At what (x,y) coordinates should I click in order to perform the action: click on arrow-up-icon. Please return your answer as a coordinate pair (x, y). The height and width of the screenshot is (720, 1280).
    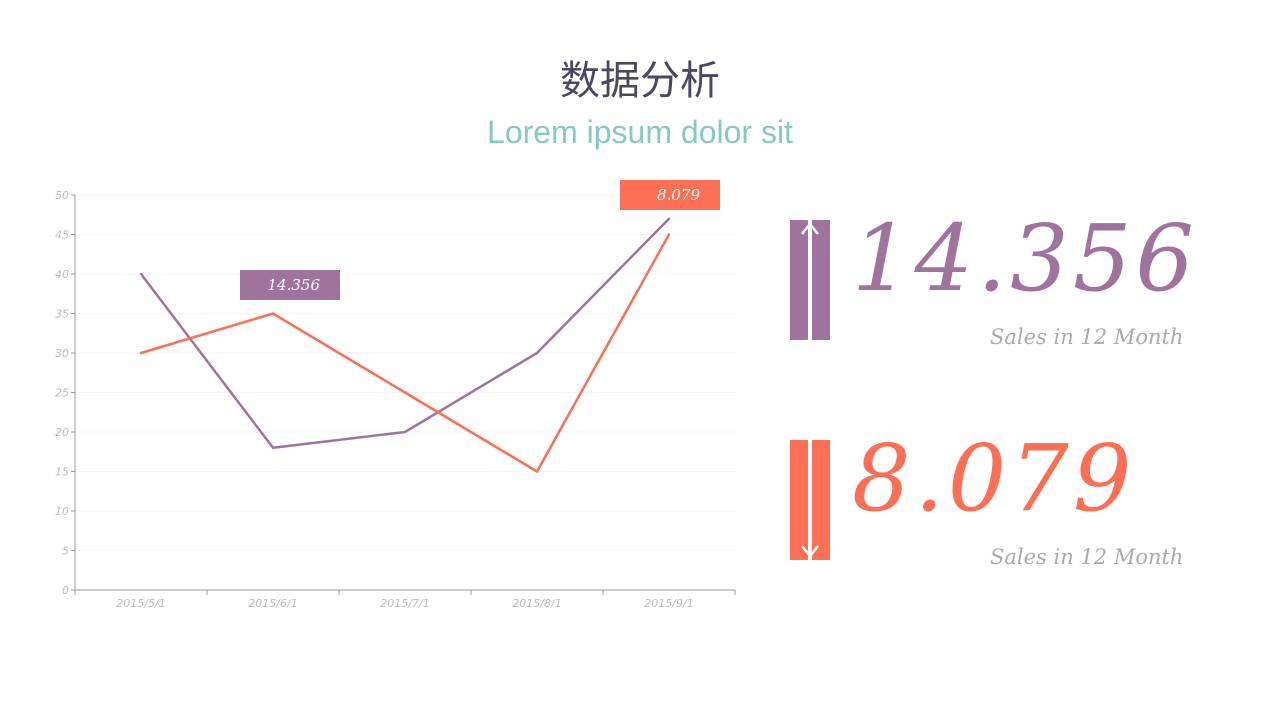
    Looking at the image, I should click on (810, 279).